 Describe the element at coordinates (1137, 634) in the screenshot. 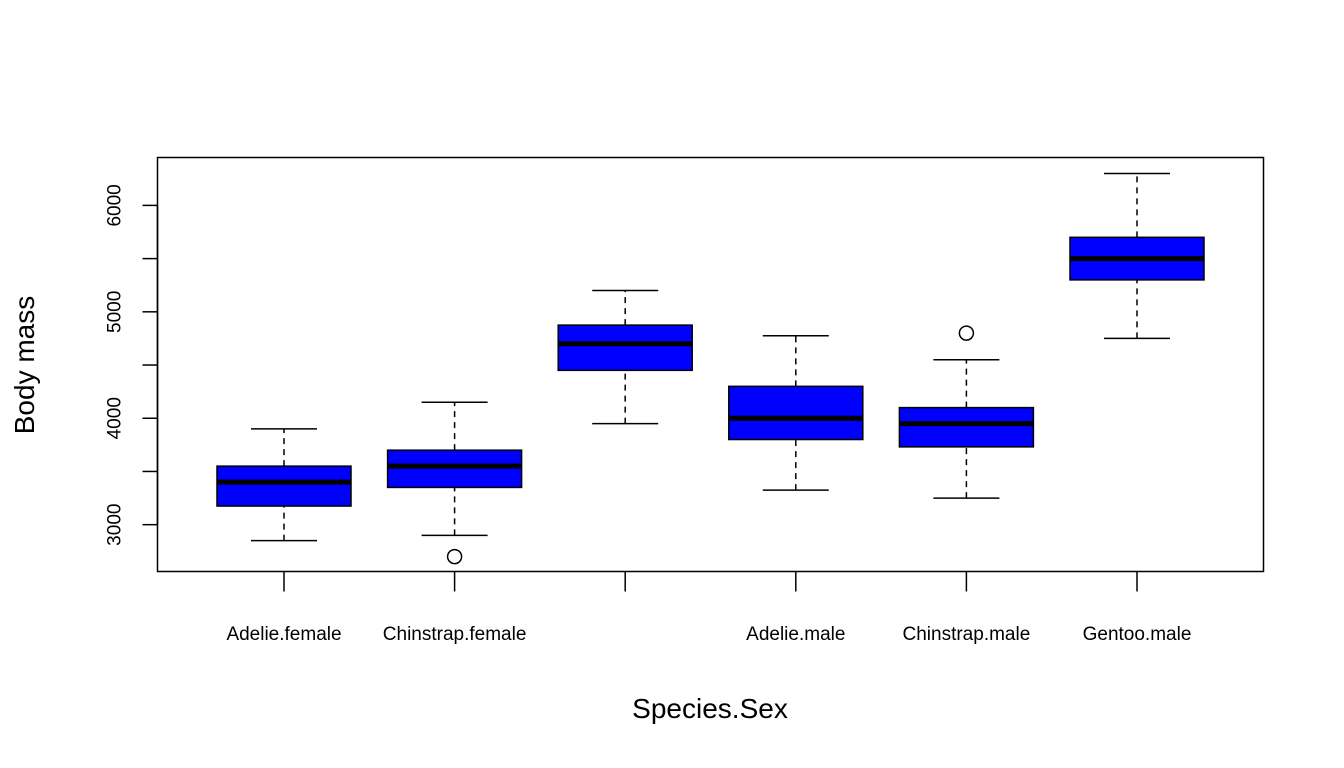

I see `x-tick-label: Gentoo.male` at that location.